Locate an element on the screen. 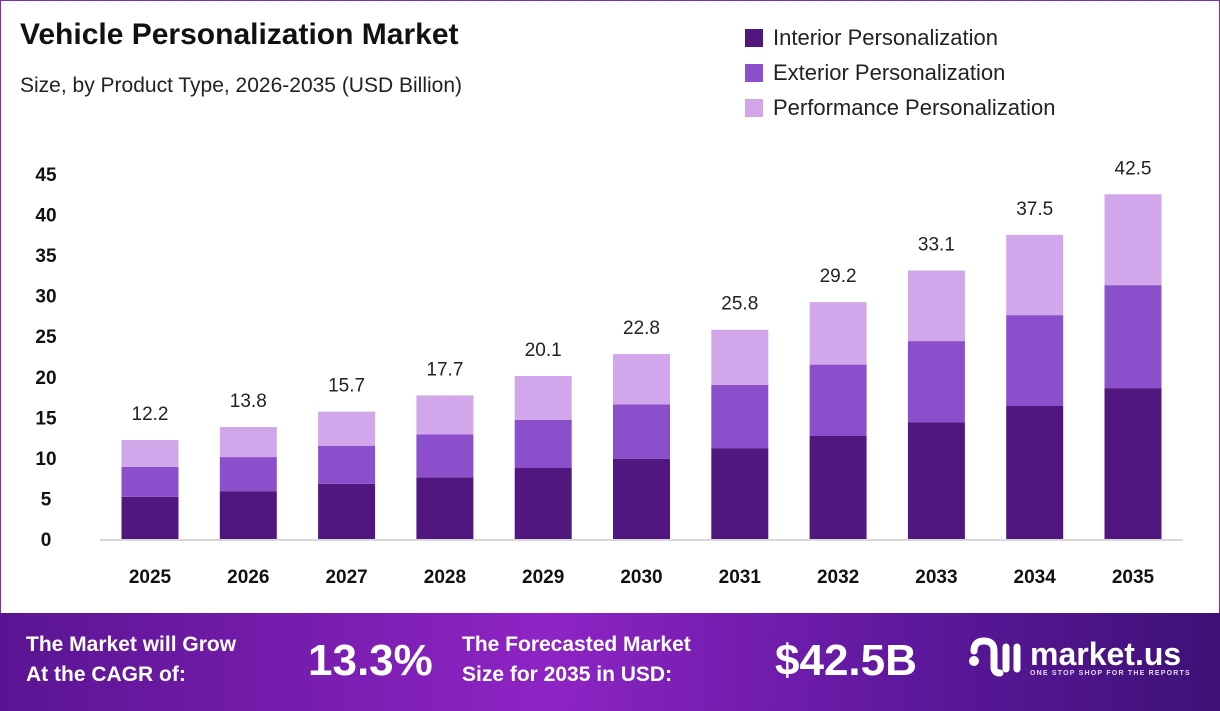 The height and width of the screenshot is (711, 1220). cagr-label-line: The Market will Grow is located at coordinates (131, 644).